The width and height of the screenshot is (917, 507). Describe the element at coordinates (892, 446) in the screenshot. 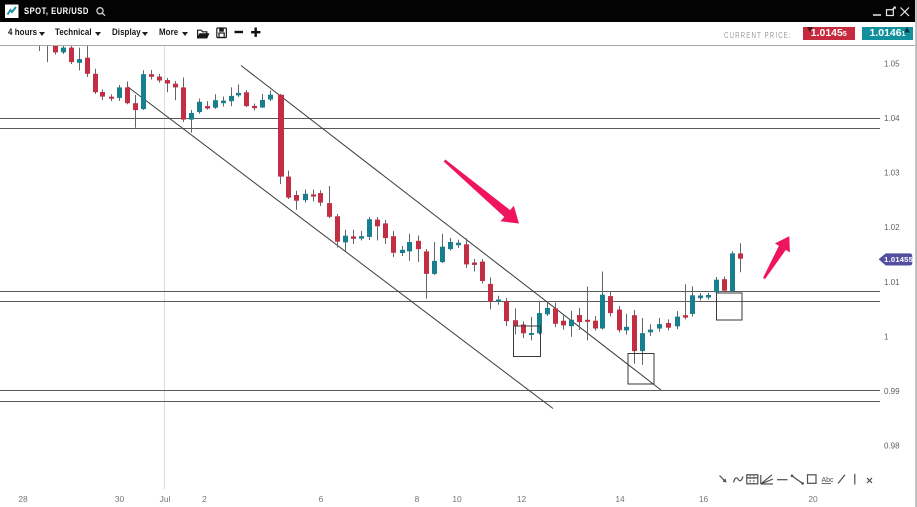

I see `svg-text: 0.98` at that location.